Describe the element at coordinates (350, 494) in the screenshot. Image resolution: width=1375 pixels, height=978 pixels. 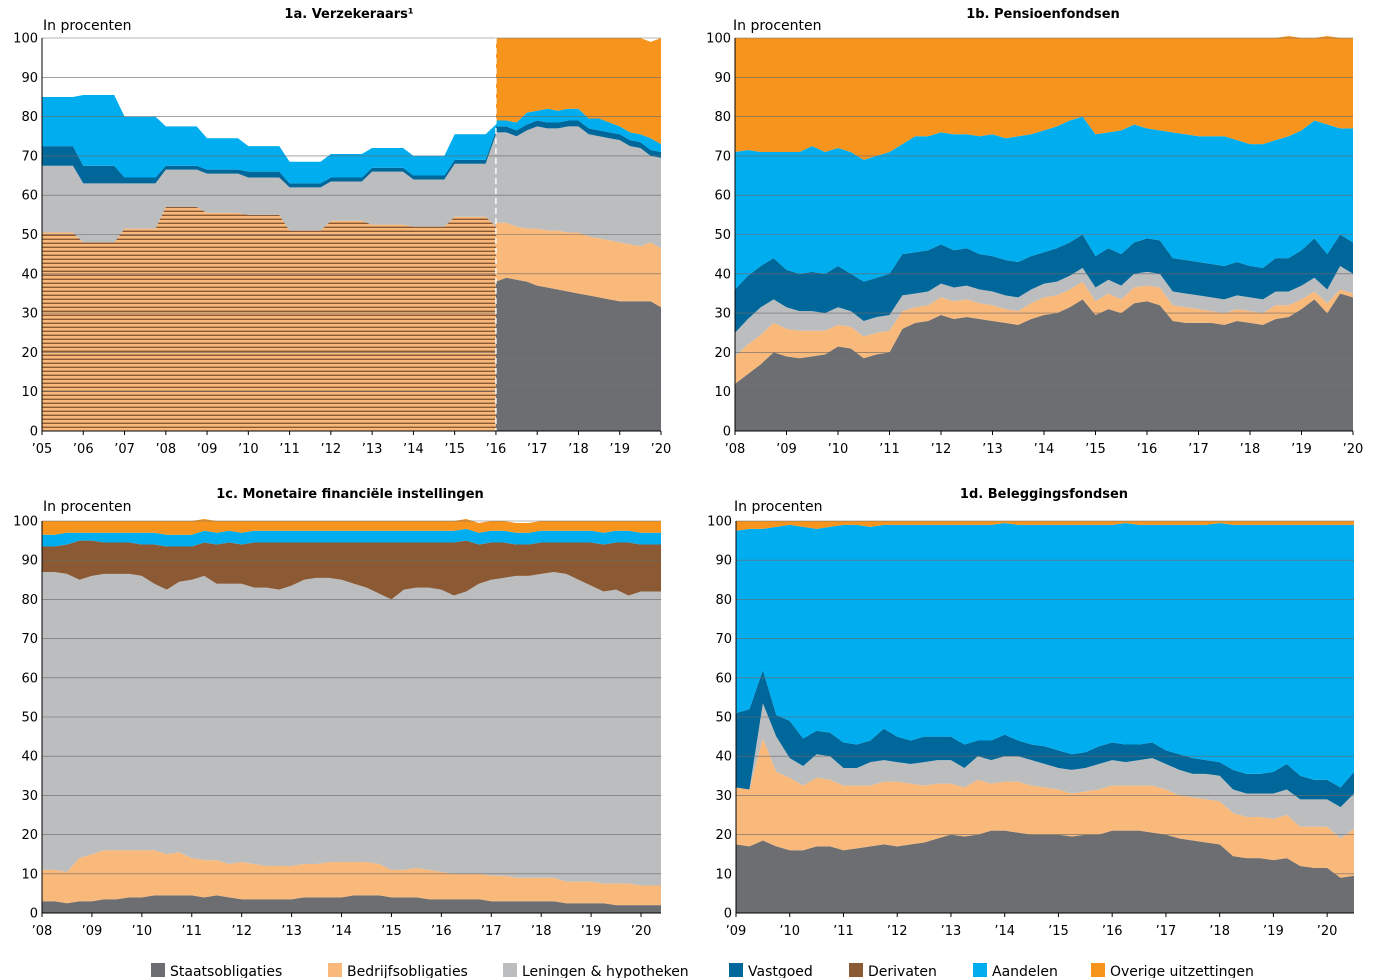
I see `chart-title: 1c. Monetaire financiële instellingen` at that location.